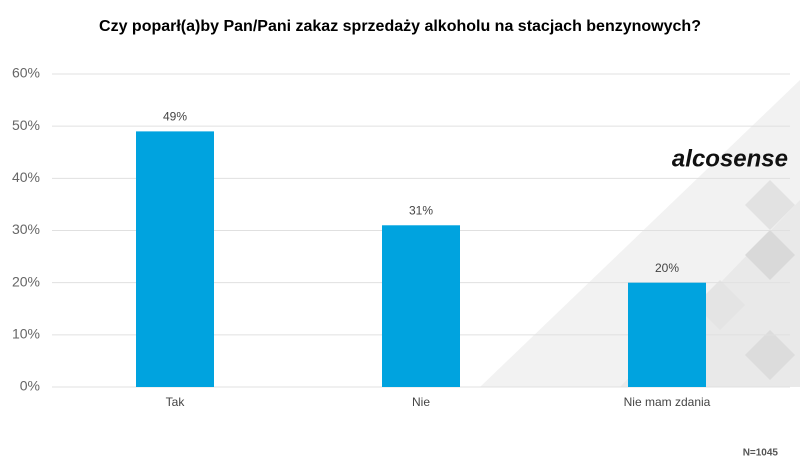 The height and width of the screenshot is (471, 800). I want to click on value-label: 20%, so click(667, 268).